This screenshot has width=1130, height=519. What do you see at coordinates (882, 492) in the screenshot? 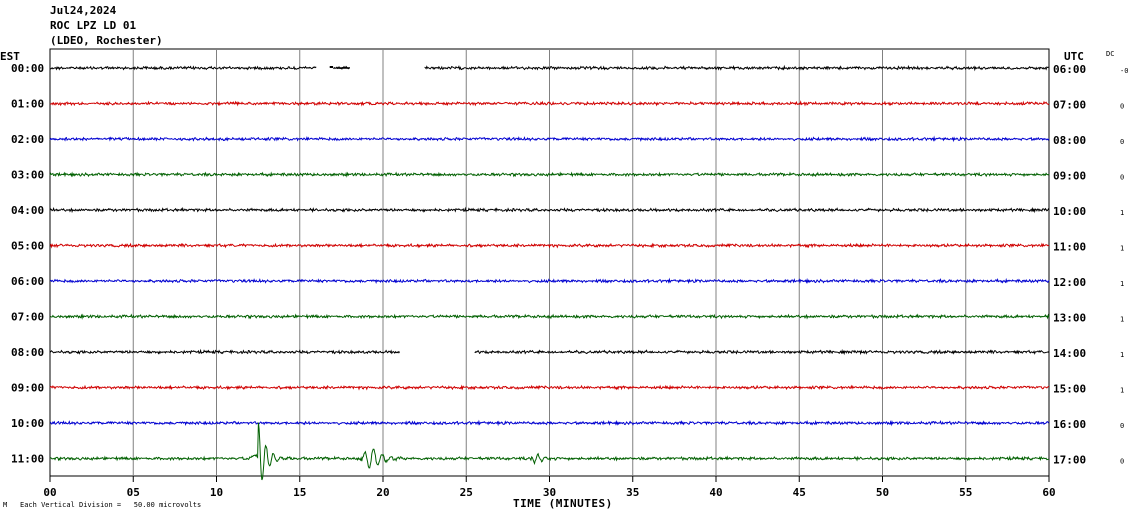
I see `x-tick-label: 50` at bounding box center [882, 492].